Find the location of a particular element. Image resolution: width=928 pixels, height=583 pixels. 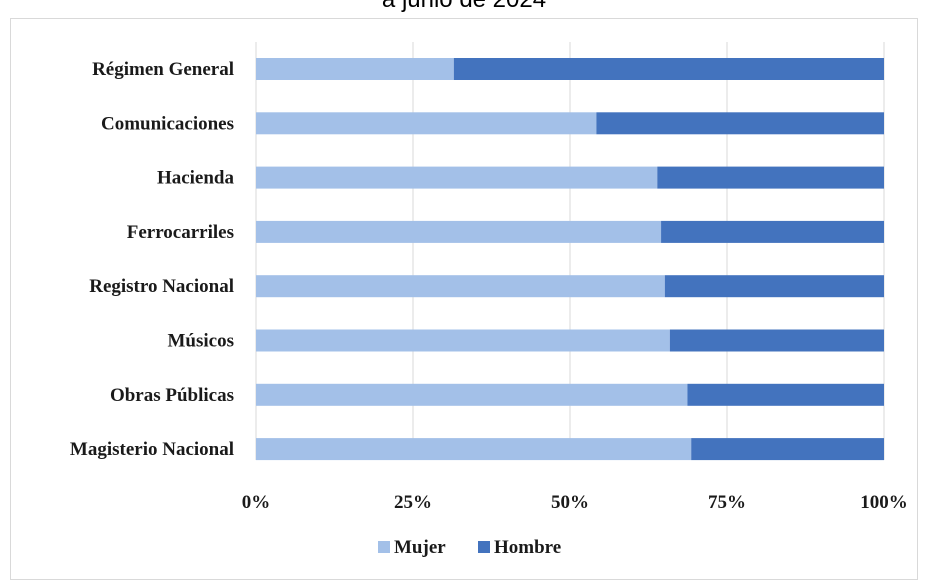

legend-label-hombre: Hombre is located at coordinates (527, 547).